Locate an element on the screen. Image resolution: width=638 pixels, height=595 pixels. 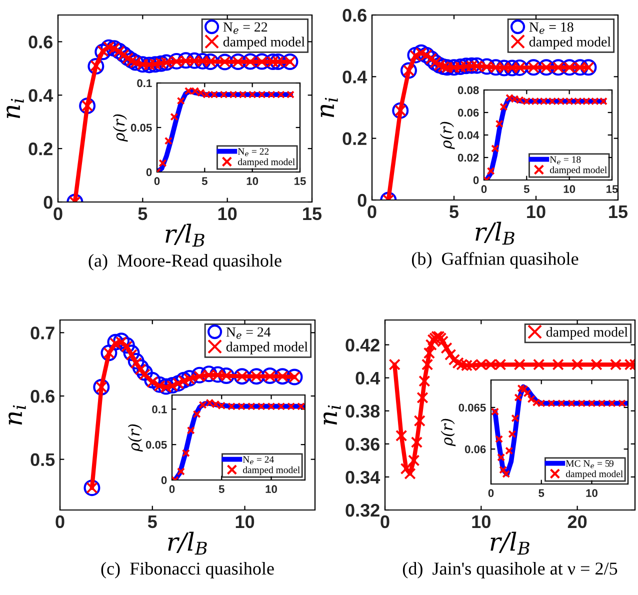
y-tick-label: 0.7 is located at coordinates (42, 333).